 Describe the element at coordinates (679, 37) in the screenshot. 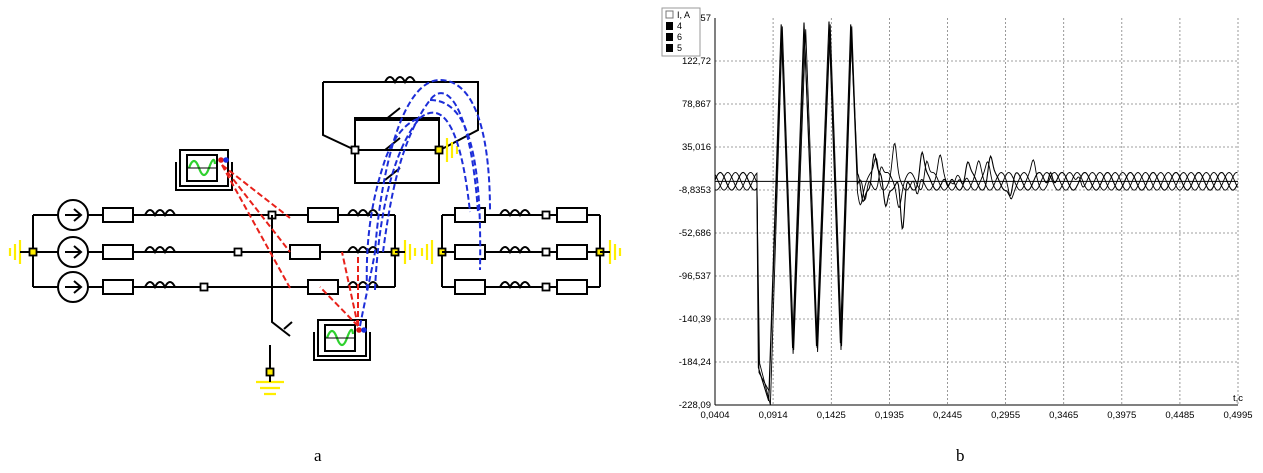

I see `legend-entry: 6` at that location.